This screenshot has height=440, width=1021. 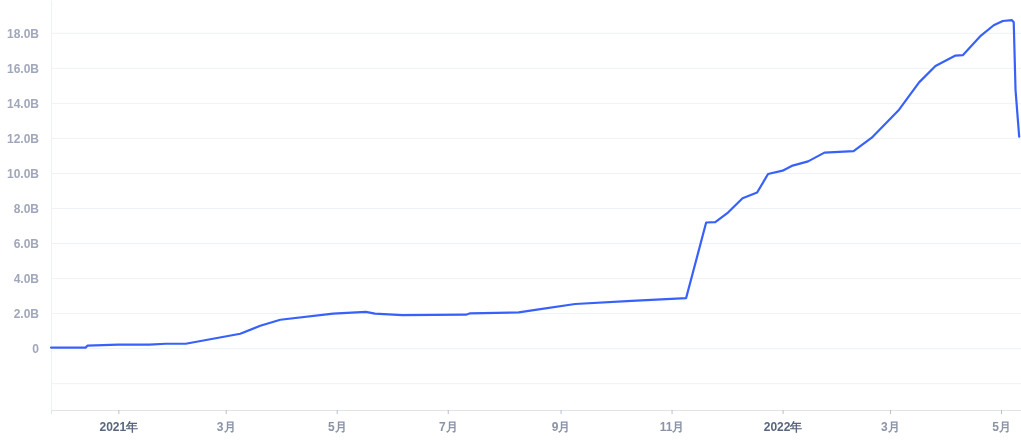 I want to click on x-tick-label: 9月, so click(x=561, y=426).